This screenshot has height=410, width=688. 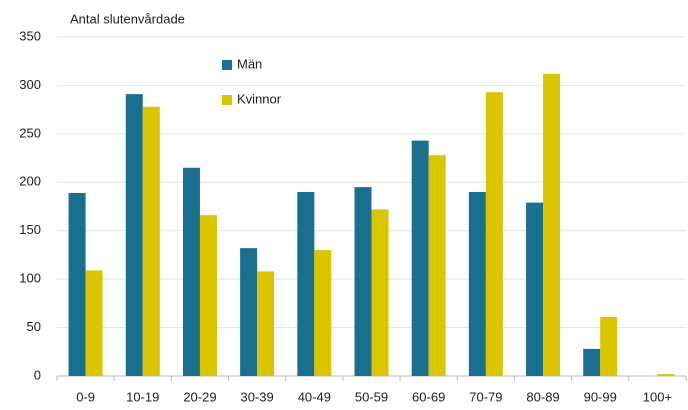 I want to click on chart-title: Antal slutenvårdade, so click(x=127, y=18).